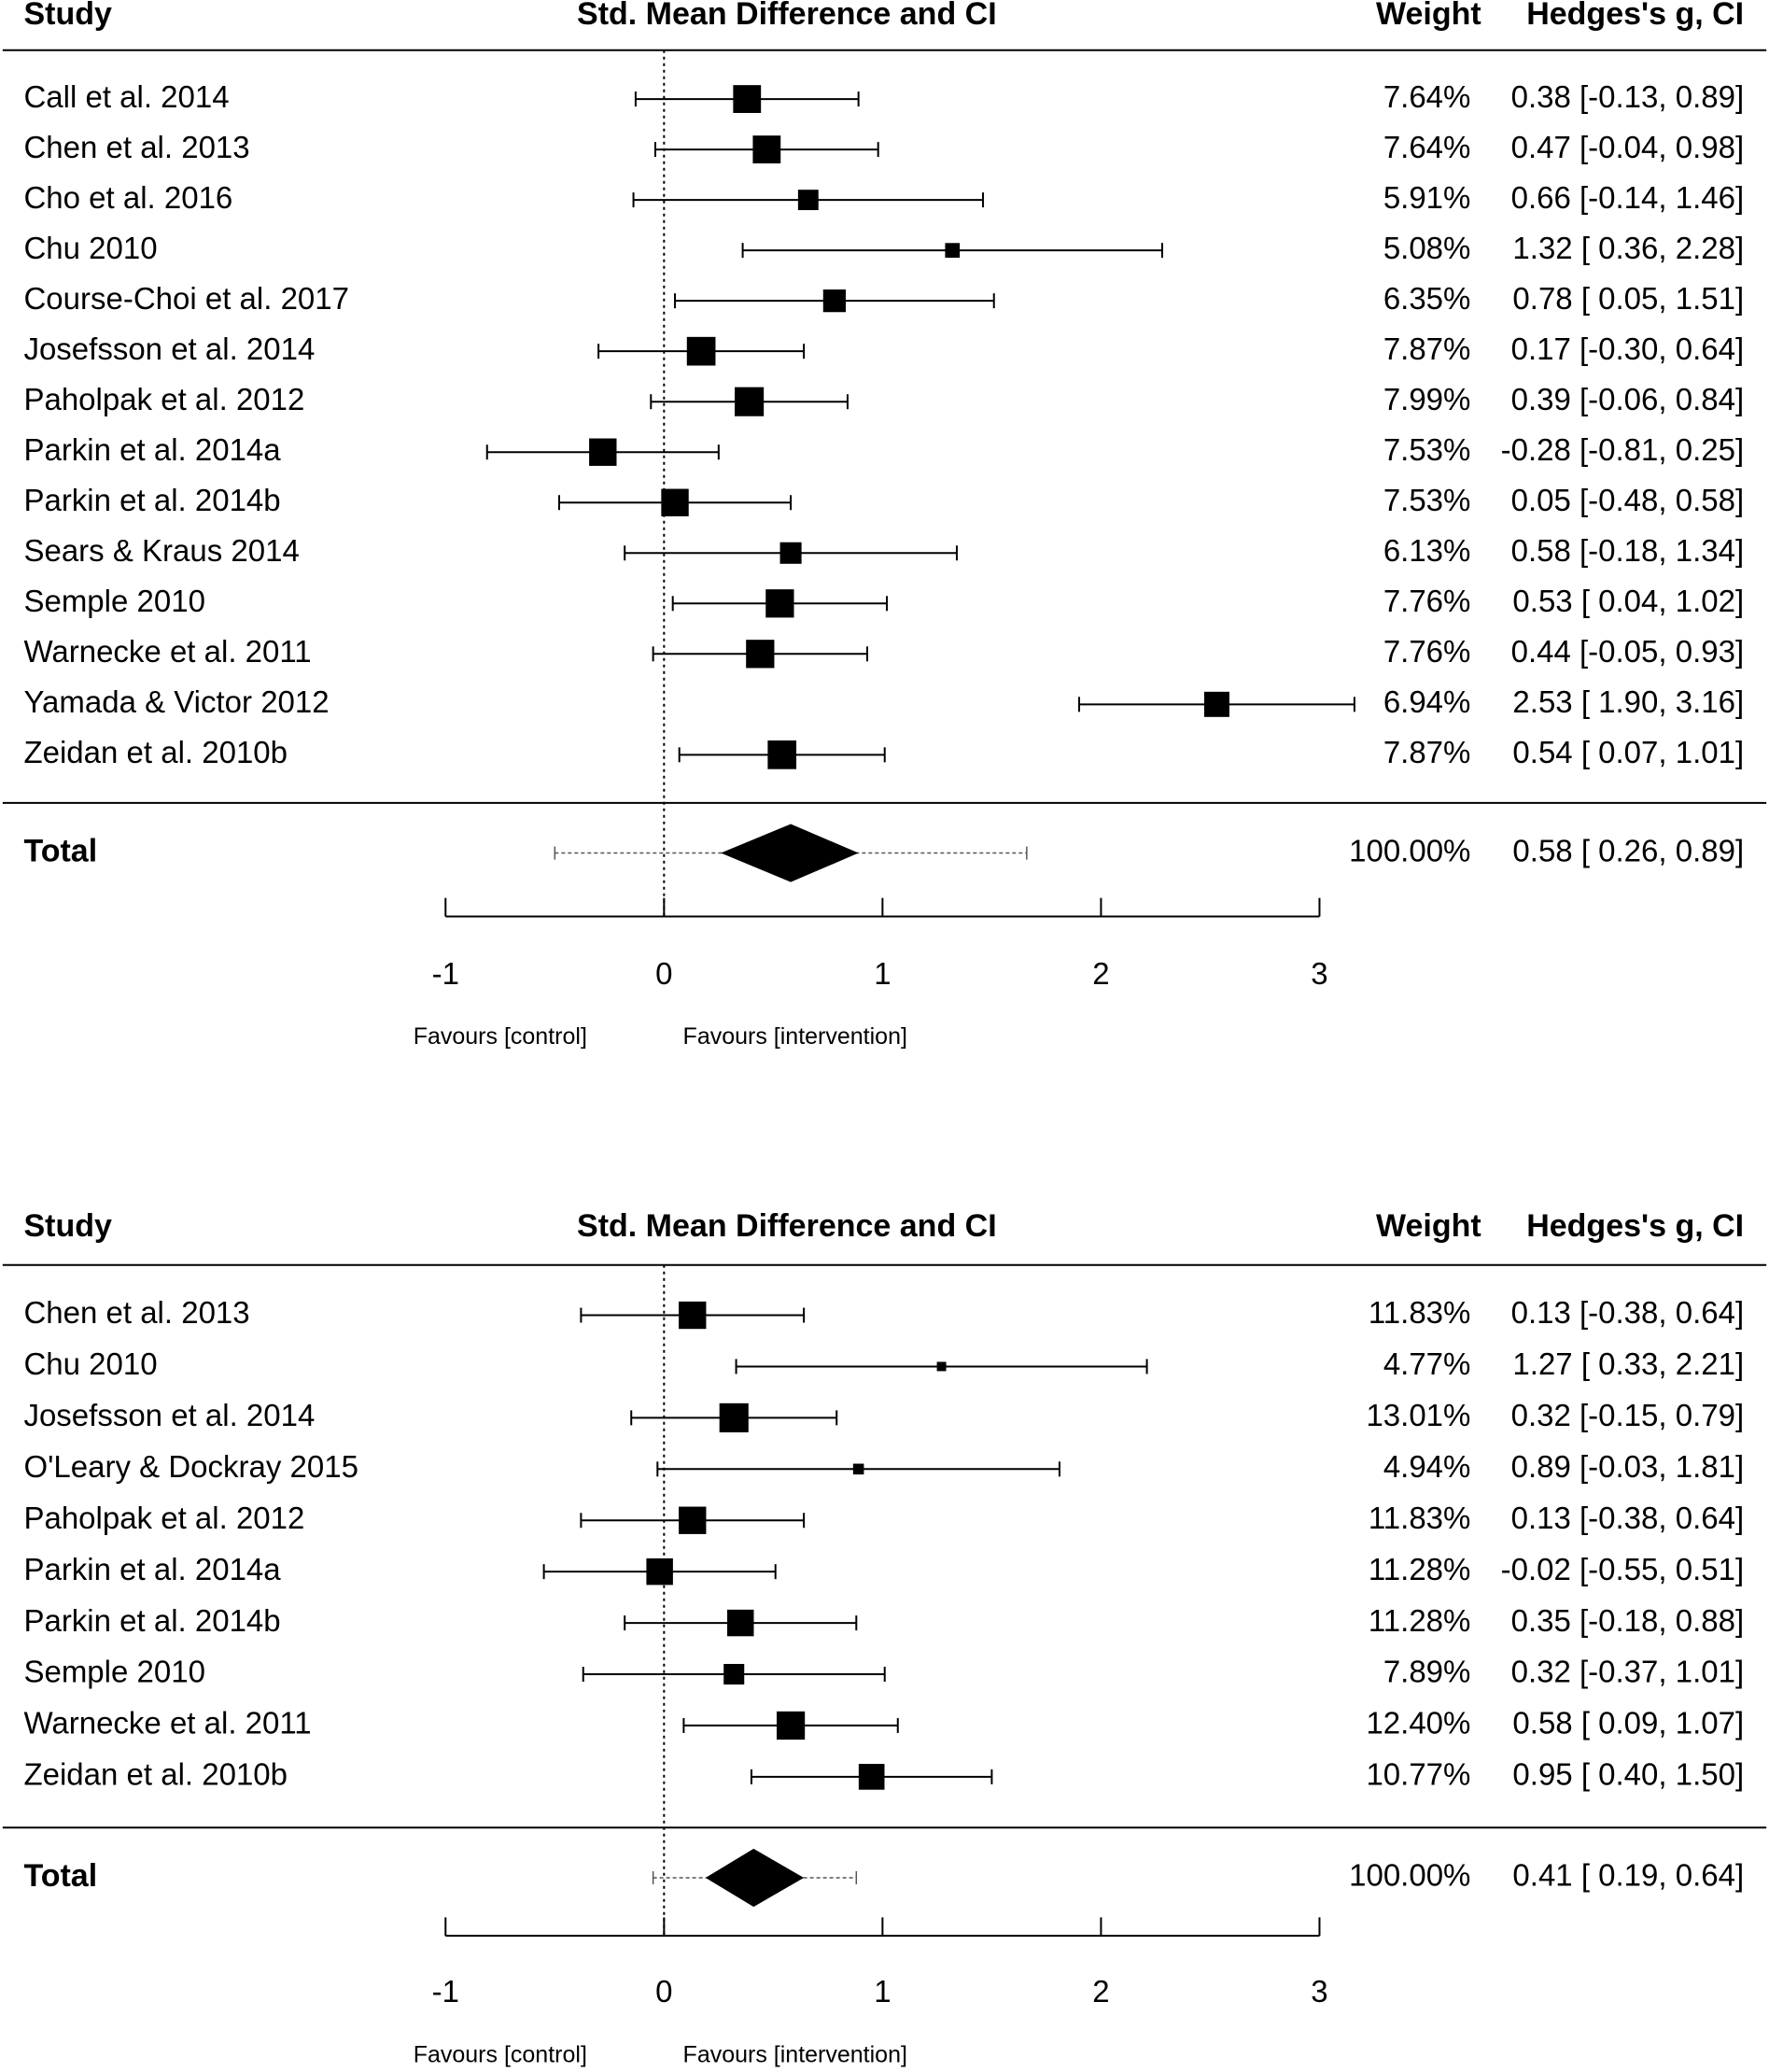 Image resolution: width=1769 pixels, height=2072 pixels. Describe the element at coordinates (1628, 1672) in the screenshot. I see `estimate-value: 0.32 [-0.37, 1.01]` at that location.